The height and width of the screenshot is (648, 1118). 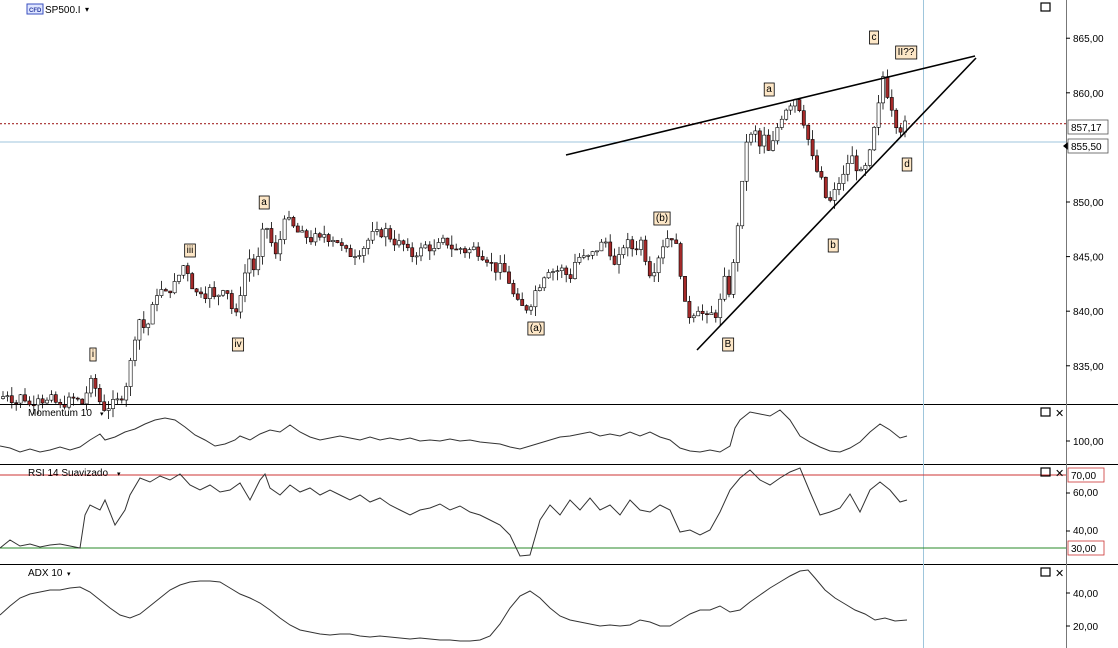 I want to click on adx-title: ADX 10, so click(x=45, y=573).